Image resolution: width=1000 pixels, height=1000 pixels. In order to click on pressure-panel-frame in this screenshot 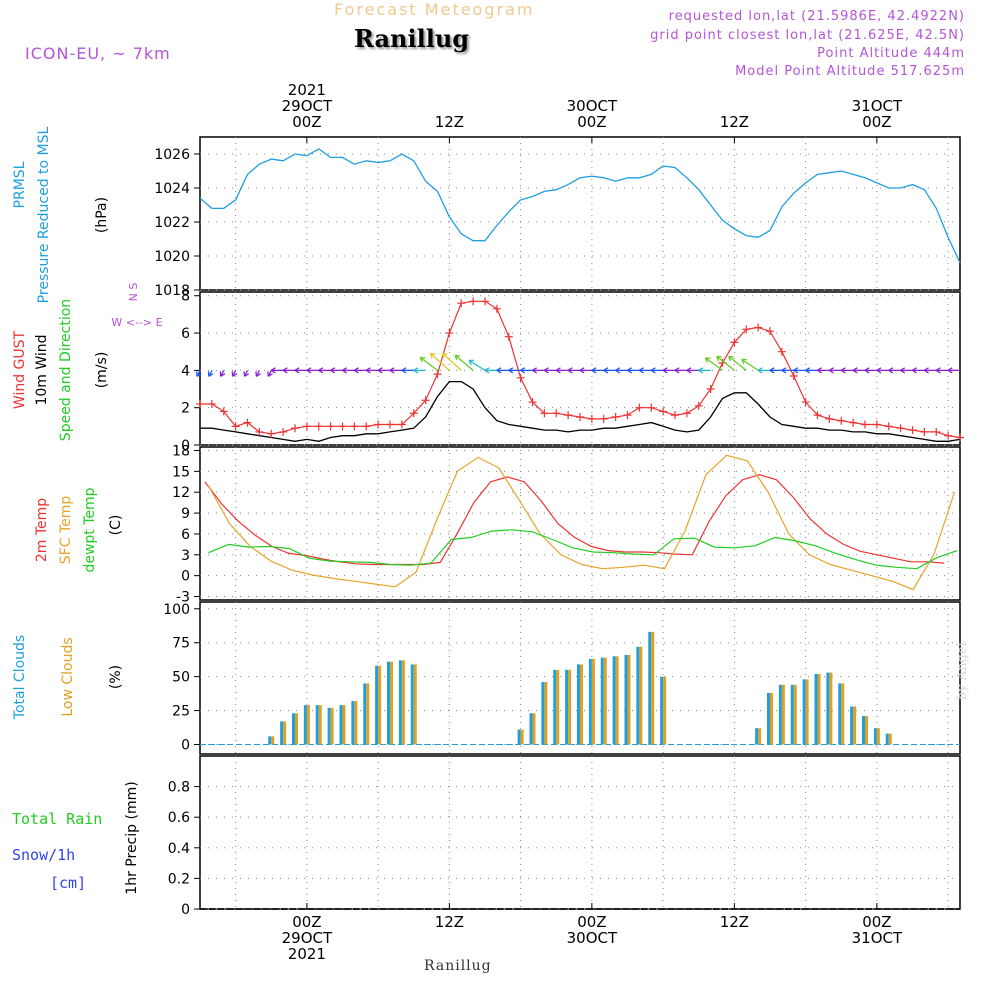, I will do `click(580, 213)`.